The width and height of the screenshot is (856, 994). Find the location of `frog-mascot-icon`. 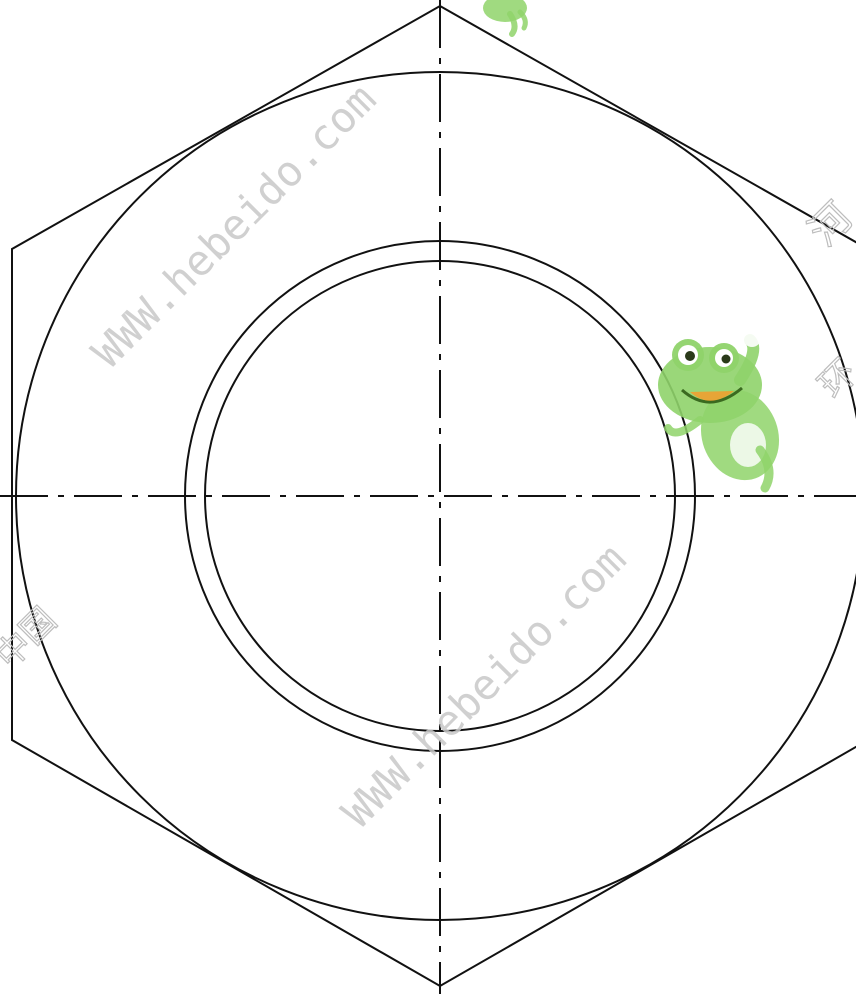

frog-mascot-icon is located at coordinates (719, 411).